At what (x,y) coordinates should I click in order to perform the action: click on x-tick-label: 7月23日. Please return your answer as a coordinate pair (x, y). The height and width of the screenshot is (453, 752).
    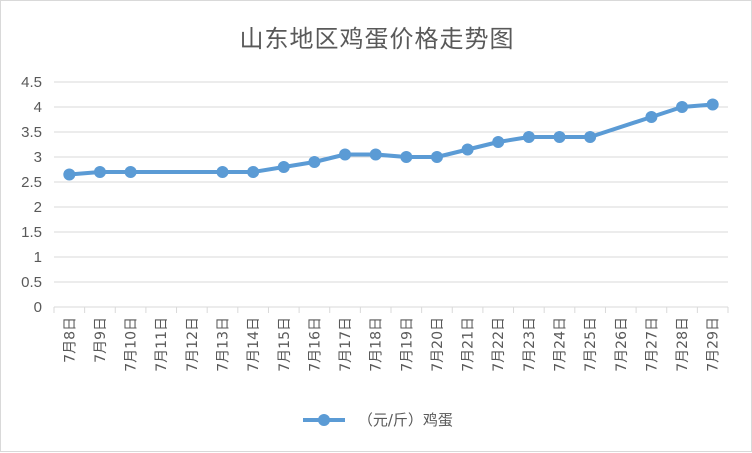
    Looking at the image, I should click on (530, 344).